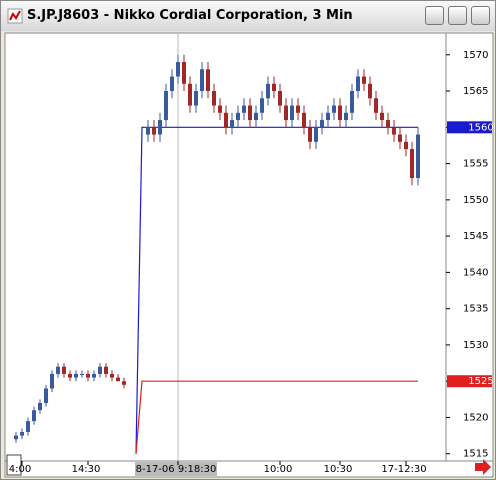 The width and height of the screenshot is (496, 480). What do you see at coordinates (475, 417) in the screenshot?
I see `y-tick-label: 1520` at bounding box center [475, 417].